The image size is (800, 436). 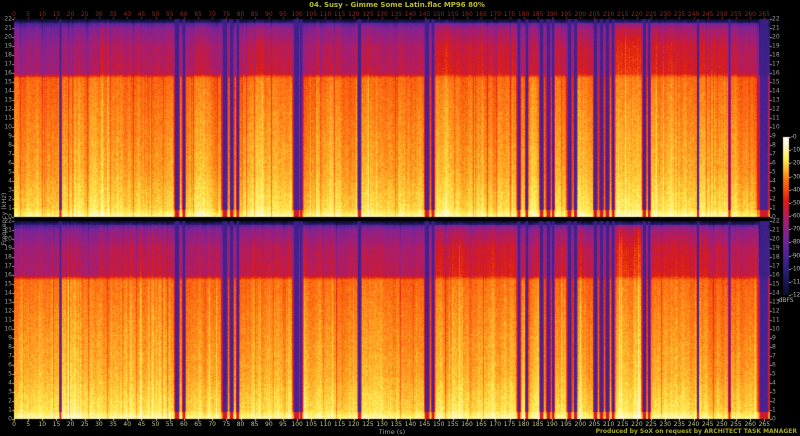 What do you see at coordinates (424, 14) in the screenshot?
I see `time-tick-label: 145` at bounding box center [424, 14].